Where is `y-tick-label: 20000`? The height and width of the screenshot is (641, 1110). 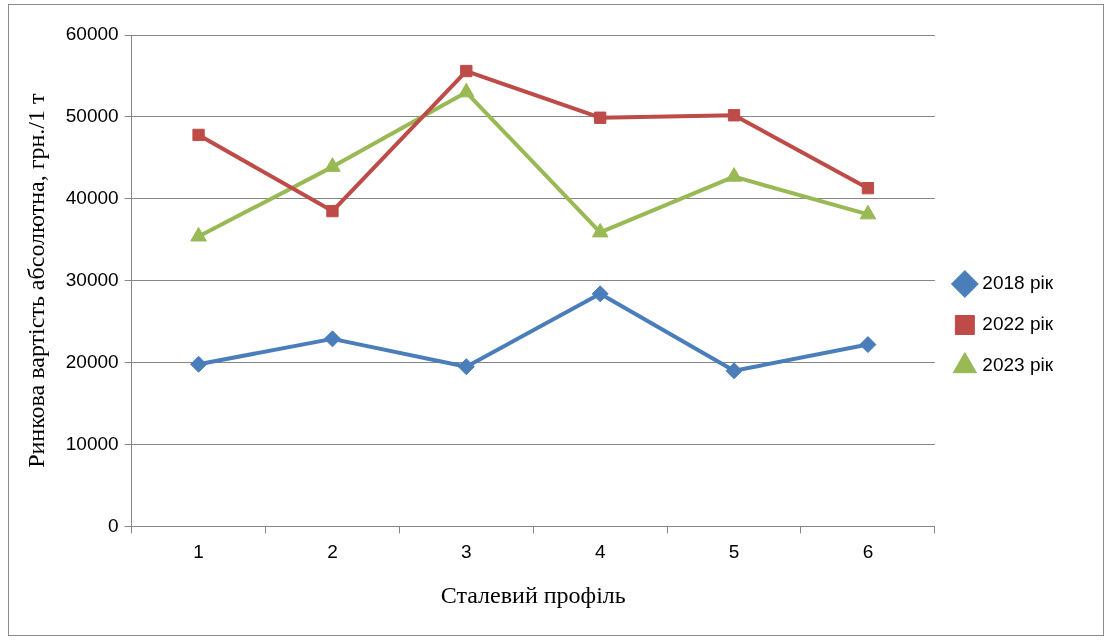 y-tick-label: 20000 is located at coordinates (92, 361).